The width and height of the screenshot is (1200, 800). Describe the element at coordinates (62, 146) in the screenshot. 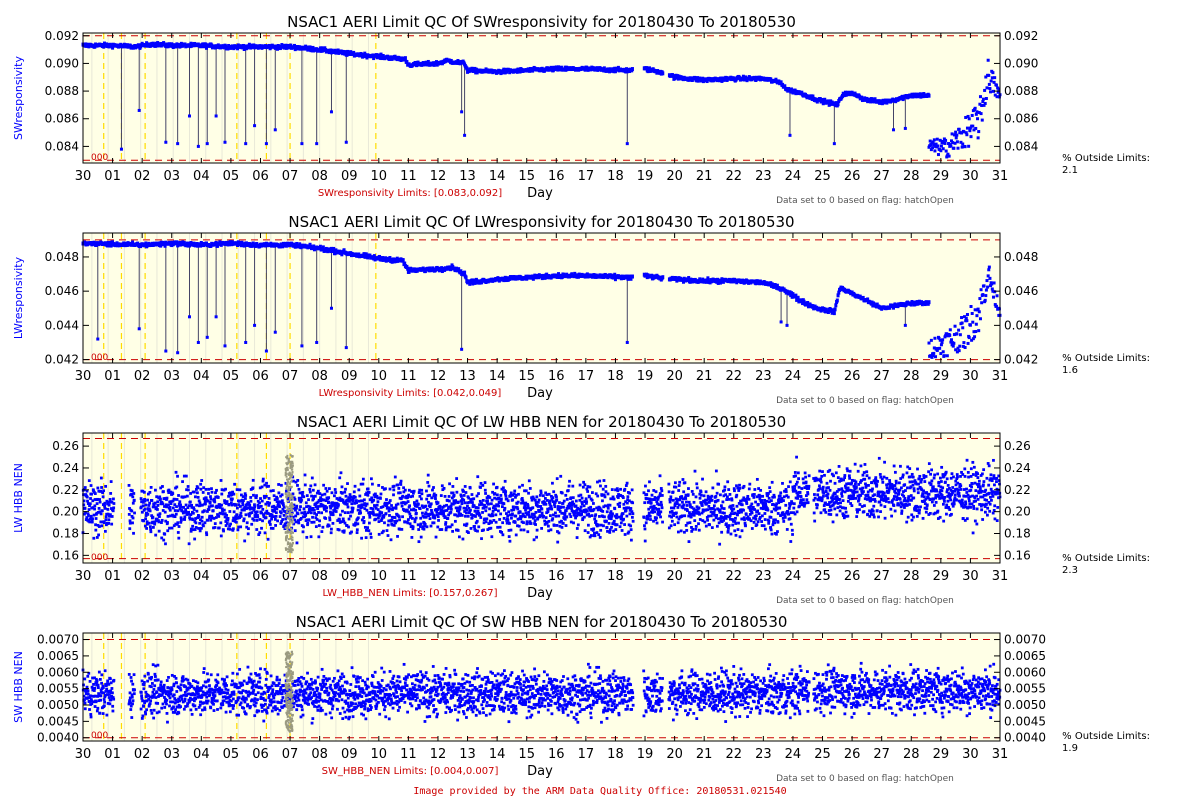

I see `y-tick-label-left: 0.084` at that location.